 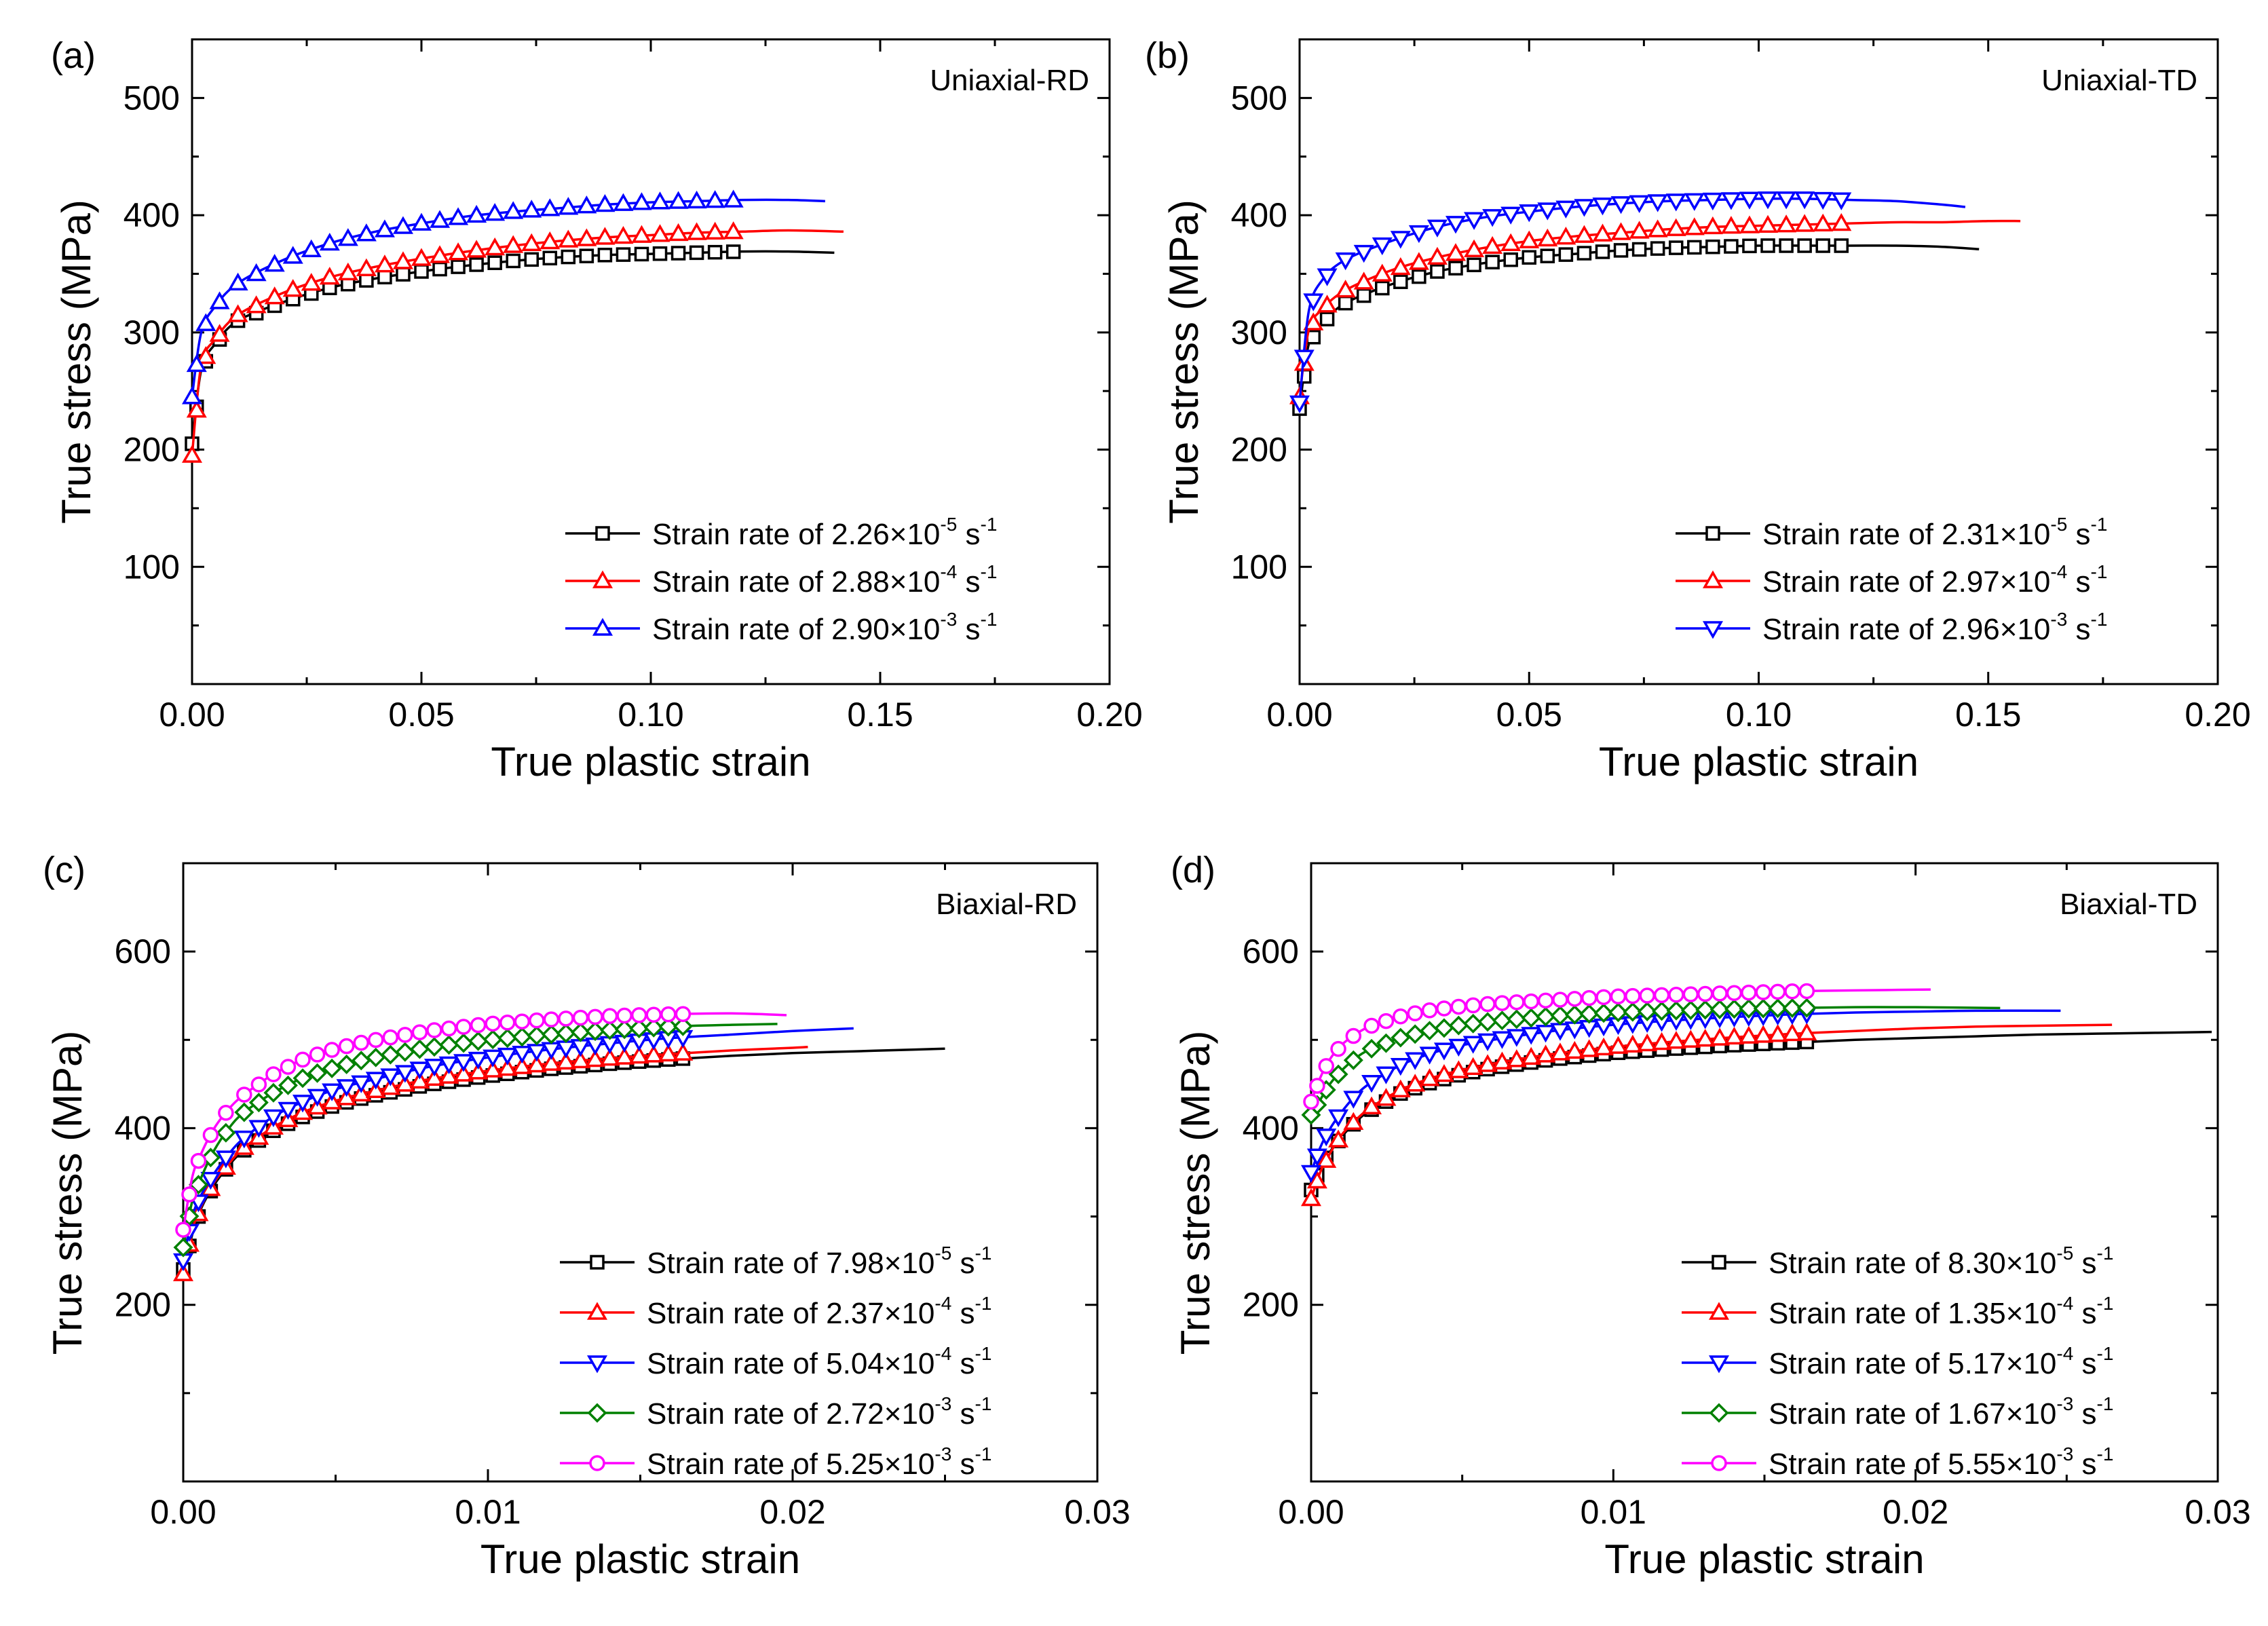 I want to click on x-tick-label: 0.15, so click(x=880, y=715).